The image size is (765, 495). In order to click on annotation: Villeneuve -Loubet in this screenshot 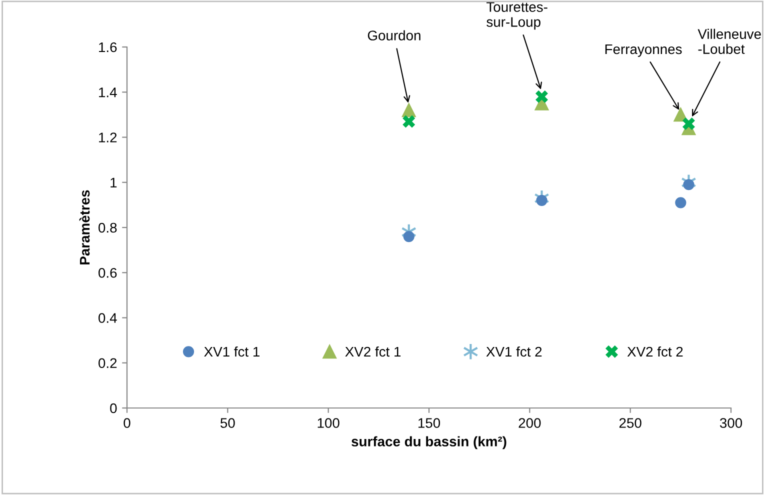, I will do `click(729, 41)`.